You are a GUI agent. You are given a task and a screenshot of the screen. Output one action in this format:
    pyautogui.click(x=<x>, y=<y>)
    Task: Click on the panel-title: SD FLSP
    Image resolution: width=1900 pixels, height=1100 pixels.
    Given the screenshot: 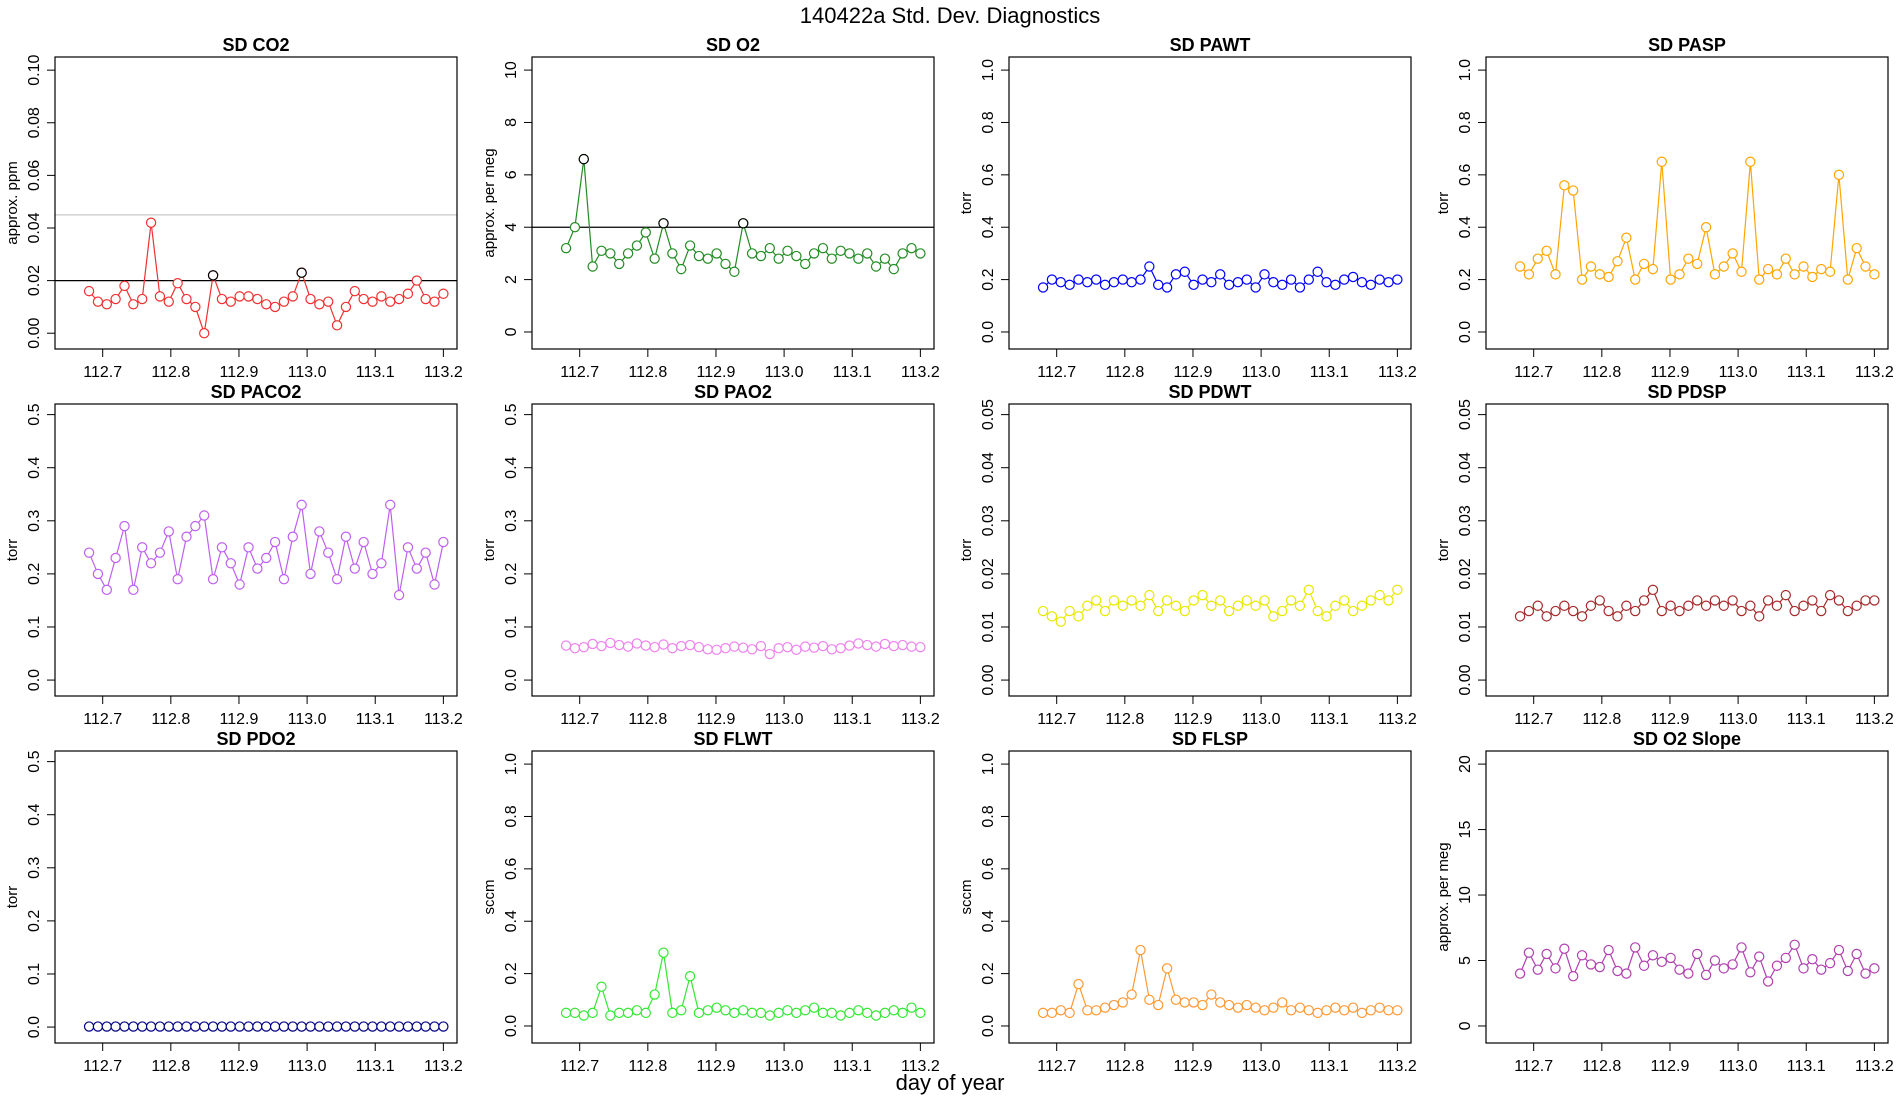 What is the action you would take?
    pyautogui.click(x=1210, y=739)
    